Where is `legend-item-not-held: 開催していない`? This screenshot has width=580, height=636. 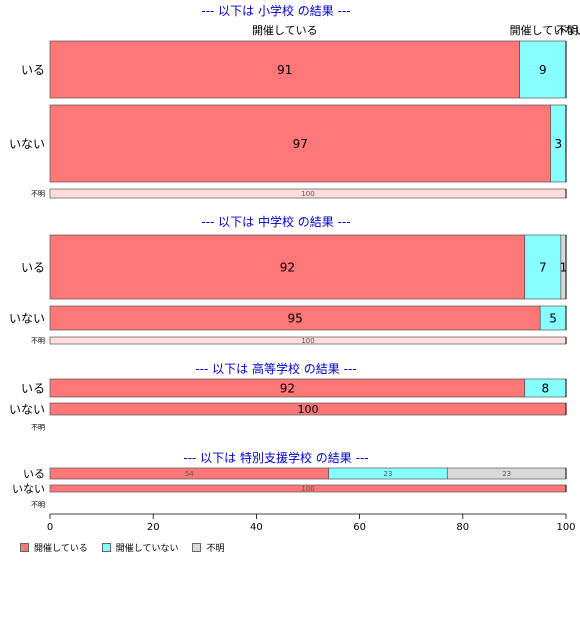
legend-item-not-held: 開催していない is located at coordinates (140, 547).